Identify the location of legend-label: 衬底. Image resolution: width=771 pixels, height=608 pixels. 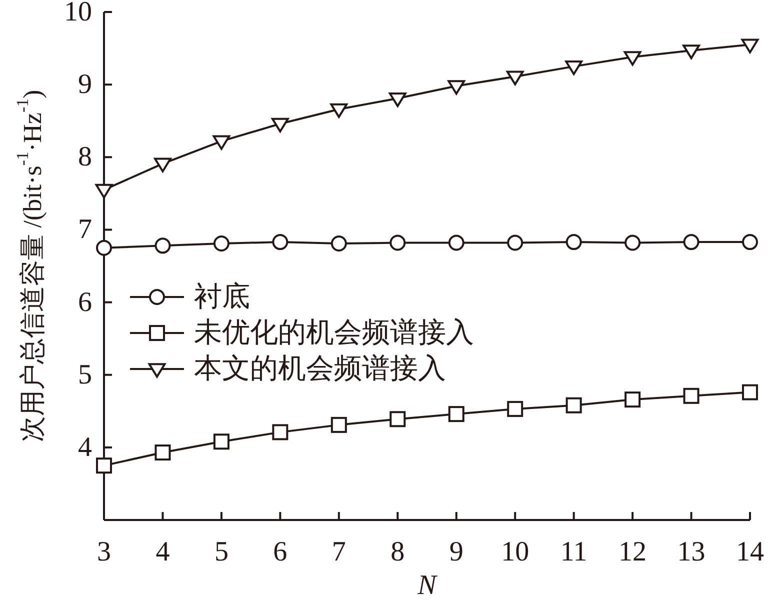
(222, 297).